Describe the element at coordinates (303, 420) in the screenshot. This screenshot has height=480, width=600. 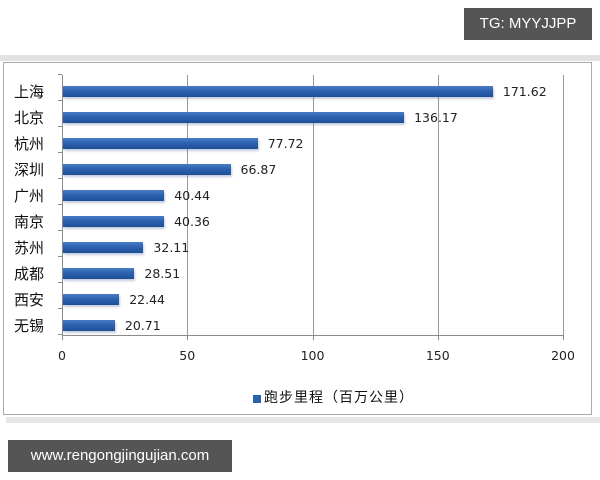
I see `frame-shadow-bottom` at that location.